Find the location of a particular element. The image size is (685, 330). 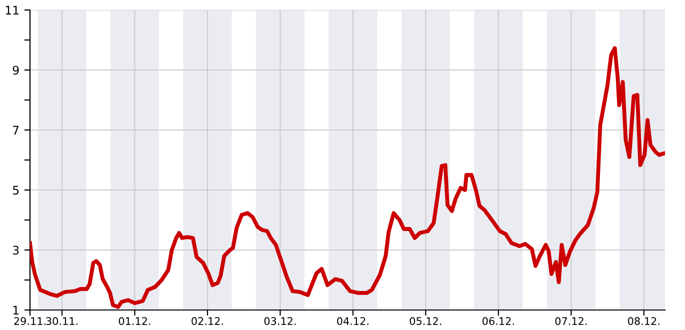

x-tick-label: 02.12. is located at coordinates (207, 321).